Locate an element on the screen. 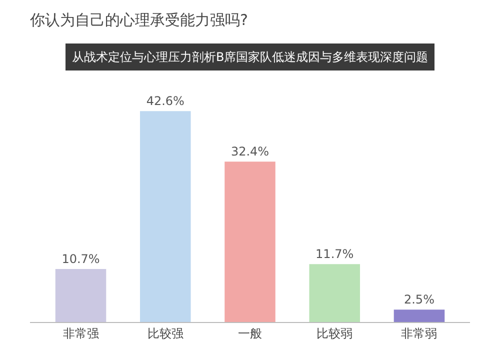 This screenshot has width=500, height=362. data-label: 10.7% is located at coordinates (81, 259).